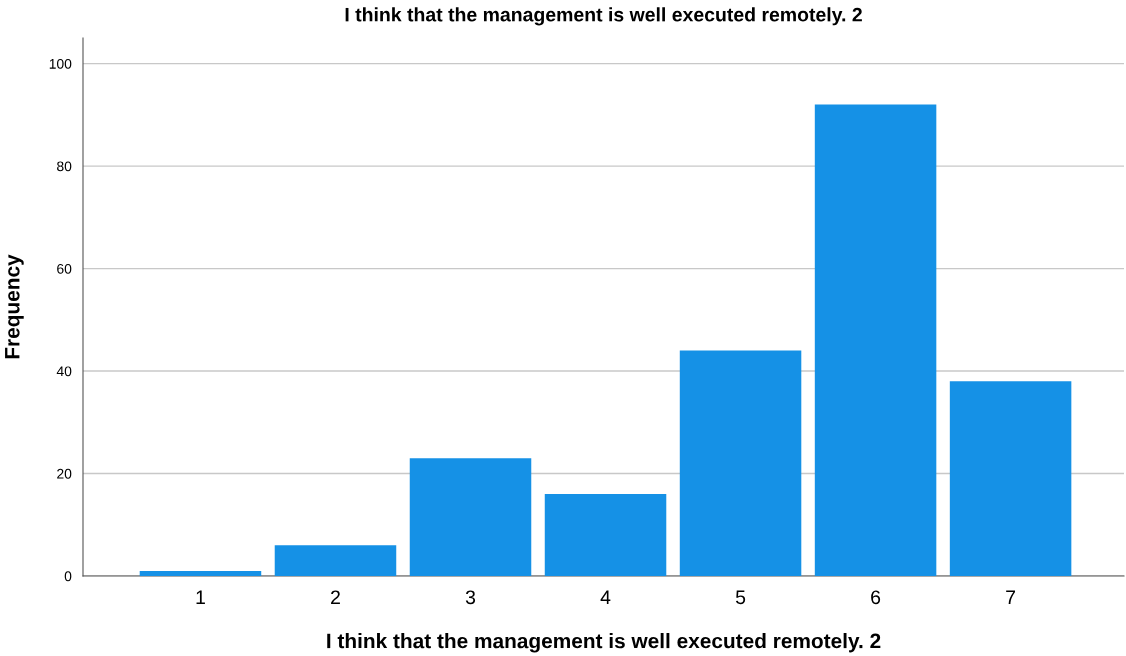  Describe the element at coordinates (14, 306) in the screenshot. I see `y-axis-title: Frequency` at that location.